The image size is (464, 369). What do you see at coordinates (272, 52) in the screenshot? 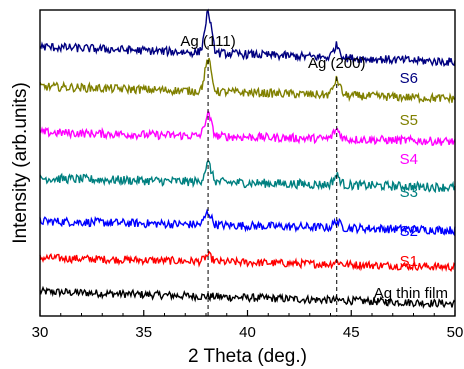
I see `peak-annotations: Ag (111) Ag (200)` at bounding box center [272, 52].